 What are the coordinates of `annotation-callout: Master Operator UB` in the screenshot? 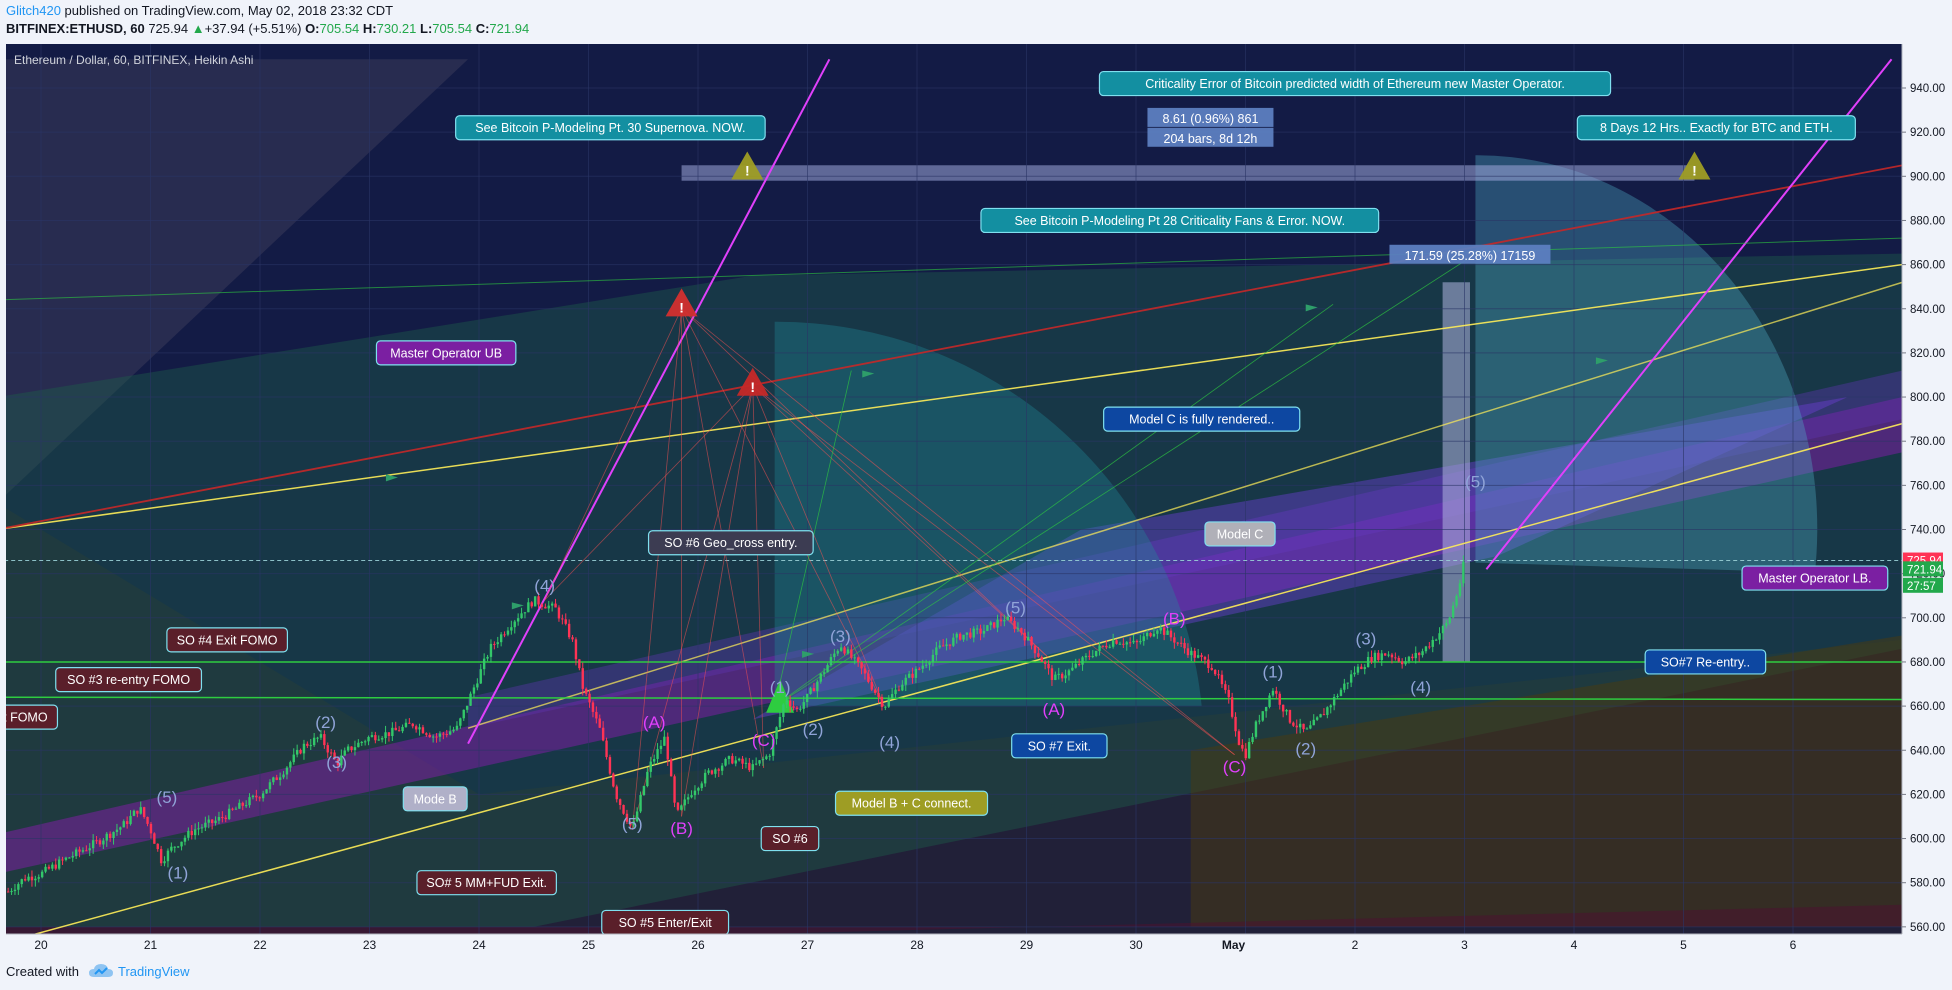 It's located at (446, 353).